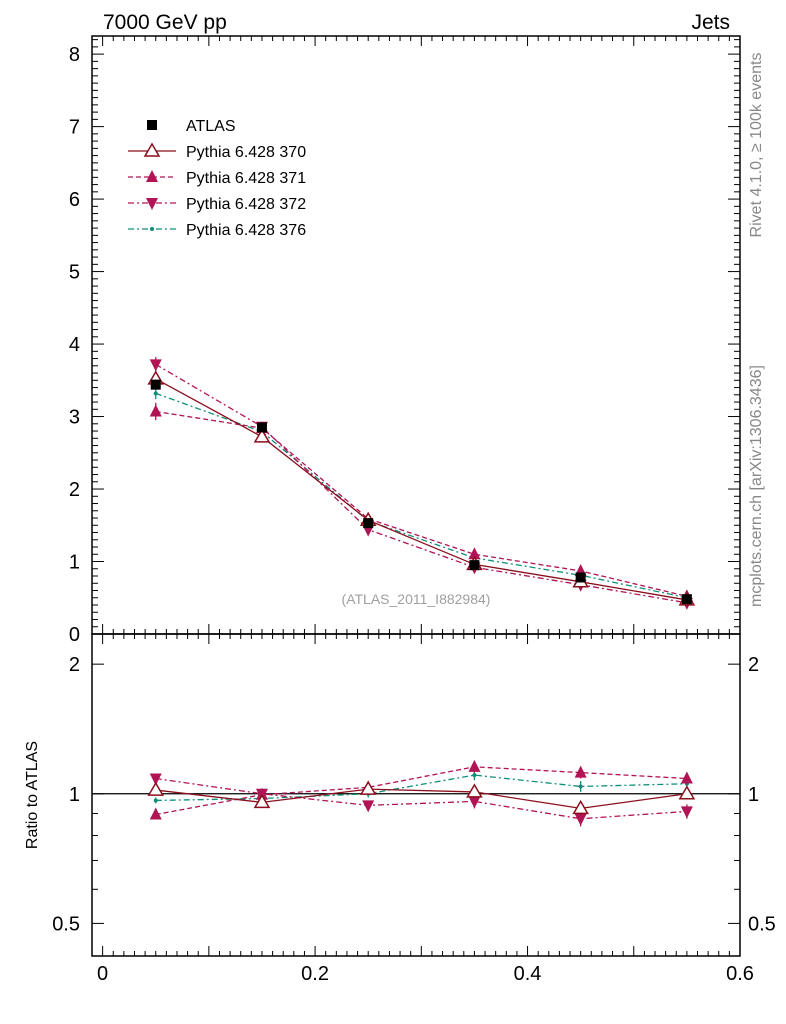 This screenshot has width=786, height=1024. I want to click on ratio-plot-series, so click(421, 793).